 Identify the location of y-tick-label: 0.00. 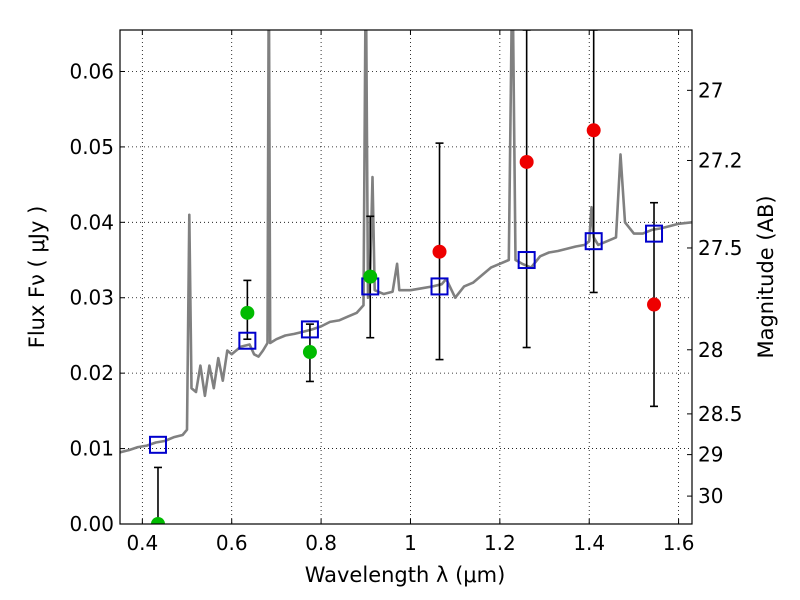
(91, 524).